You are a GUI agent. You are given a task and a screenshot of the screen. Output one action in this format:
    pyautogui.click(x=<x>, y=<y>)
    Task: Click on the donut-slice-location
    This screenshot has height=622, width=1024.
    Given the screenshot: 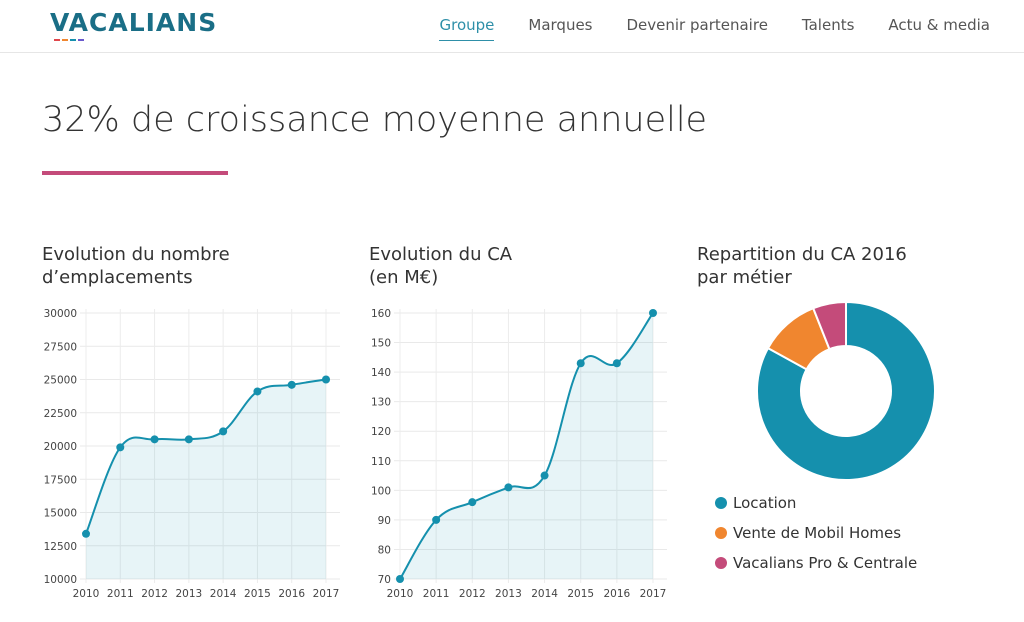 What is the action you would take?
    pyautogui.click(x=846, y=390)
    